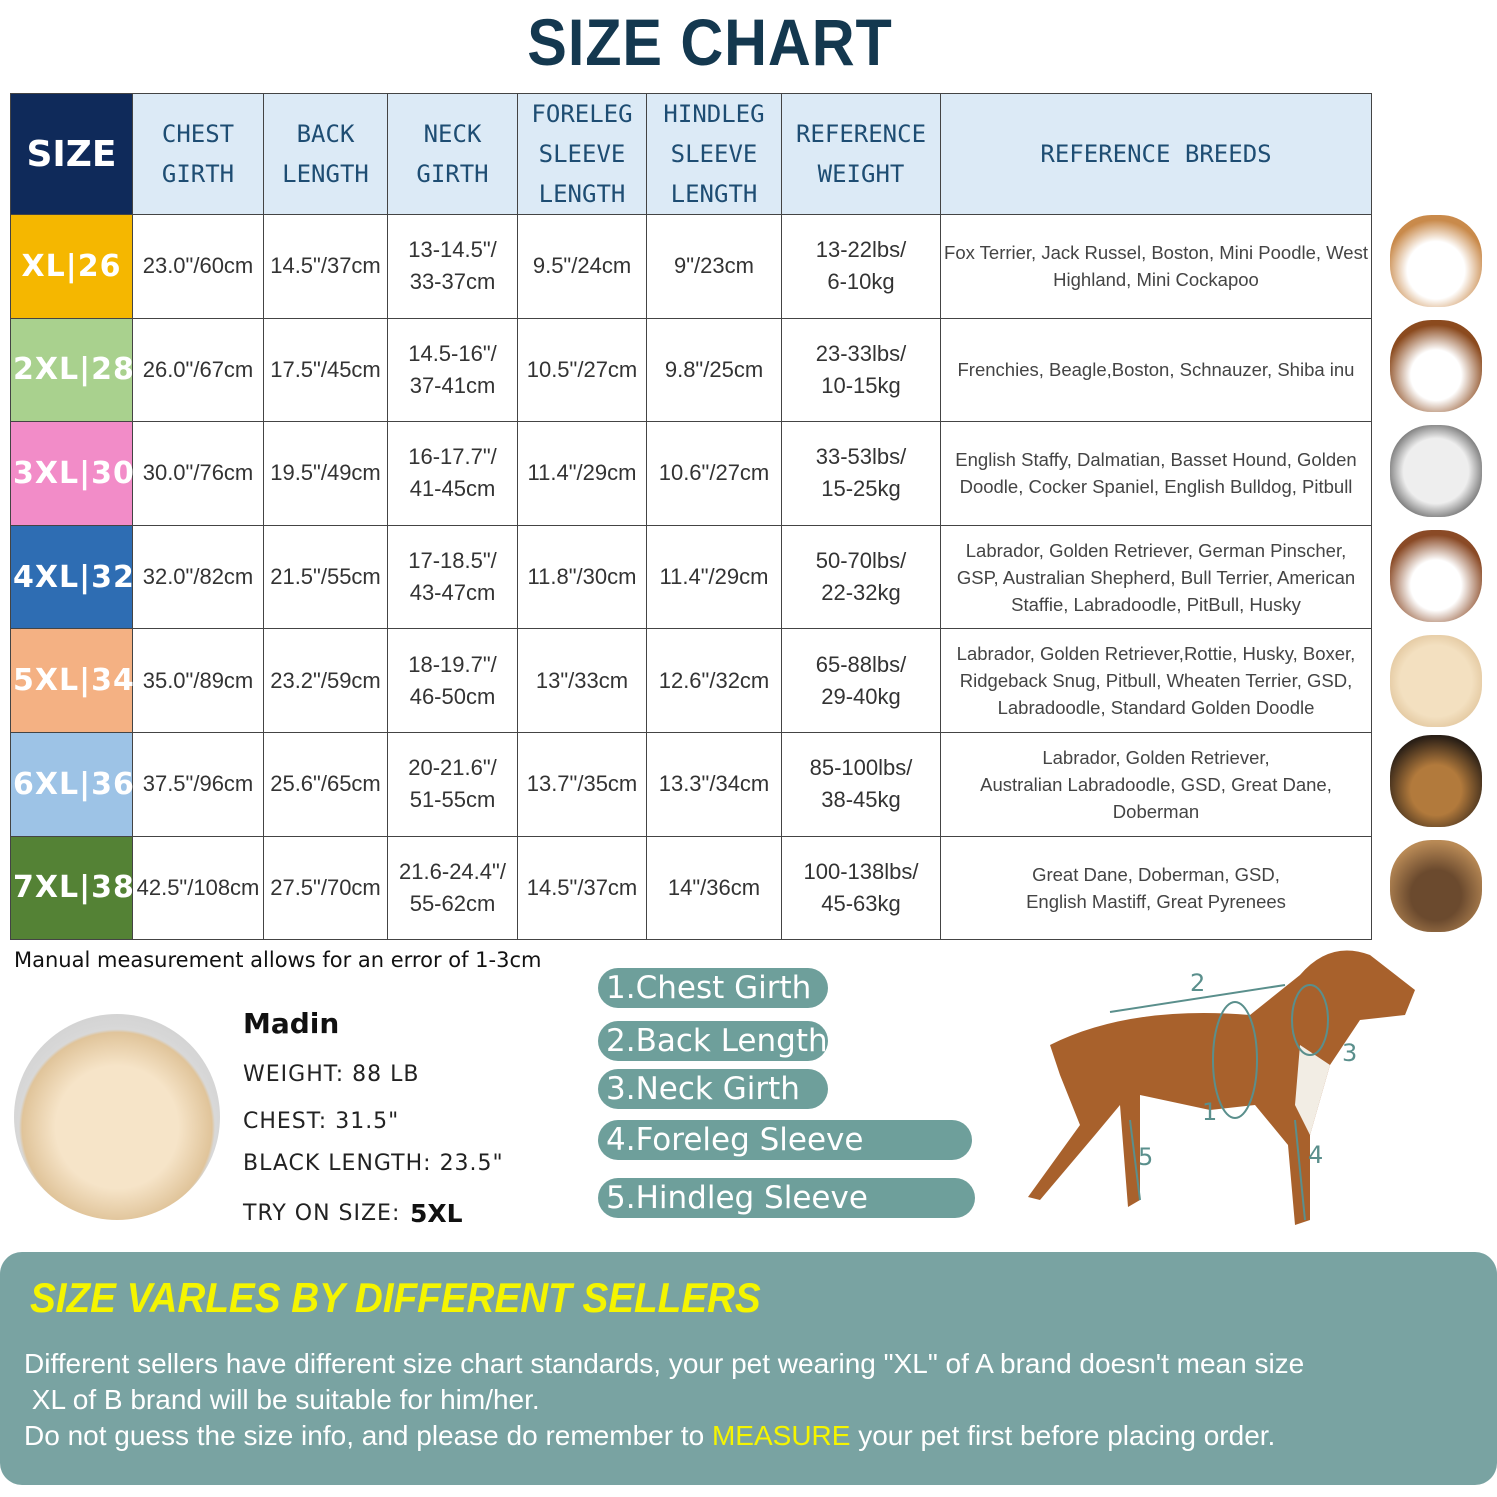 This screenshot has width=1497, height=1497. What do you see at coordinates (117, 1117) in the screenshot?
I see `example-dog-photo` at bounding box center [117, 1117].